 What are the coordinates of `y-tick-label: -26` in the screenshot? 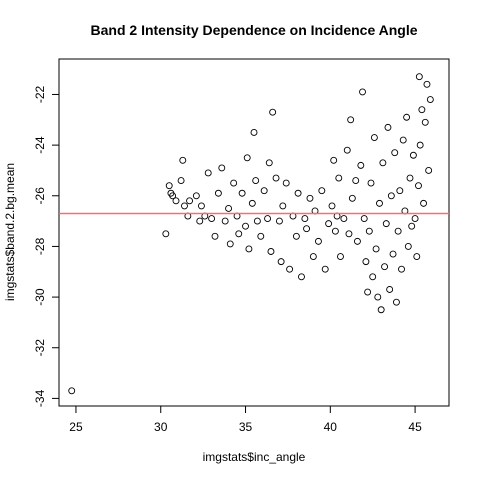 It's located at (40, 196).